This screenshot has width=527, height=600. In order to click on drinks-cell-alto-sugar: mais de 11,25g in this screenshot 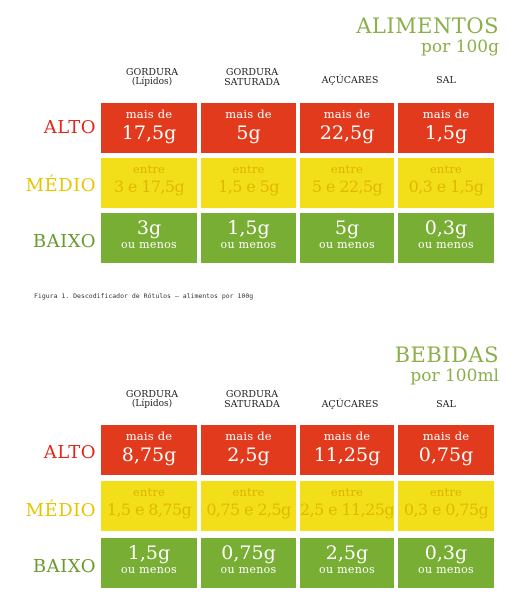, I will do `click(347, 450)`.